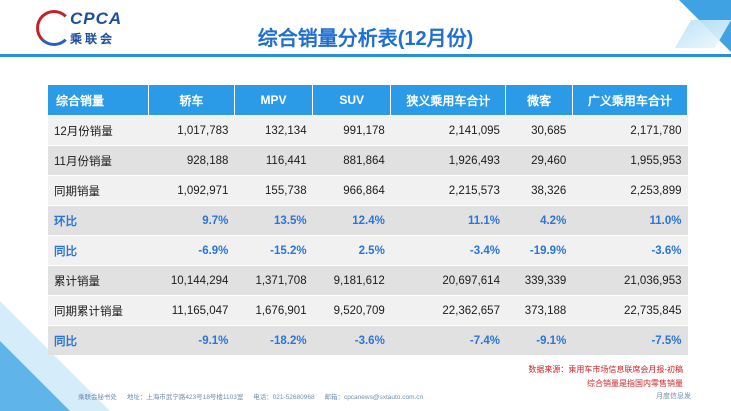  Describe the element at coordinates (630, 340) in the screenshot. I see `table-cell: -7.5%` at that location.